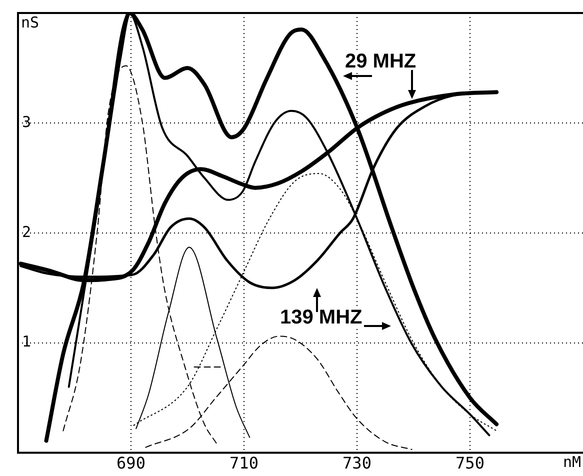 This screenshot has height=476, width=583. Describe the element at coordinates (27, 121) in the screenshot. I see `y-tick-label: 3` at that location.